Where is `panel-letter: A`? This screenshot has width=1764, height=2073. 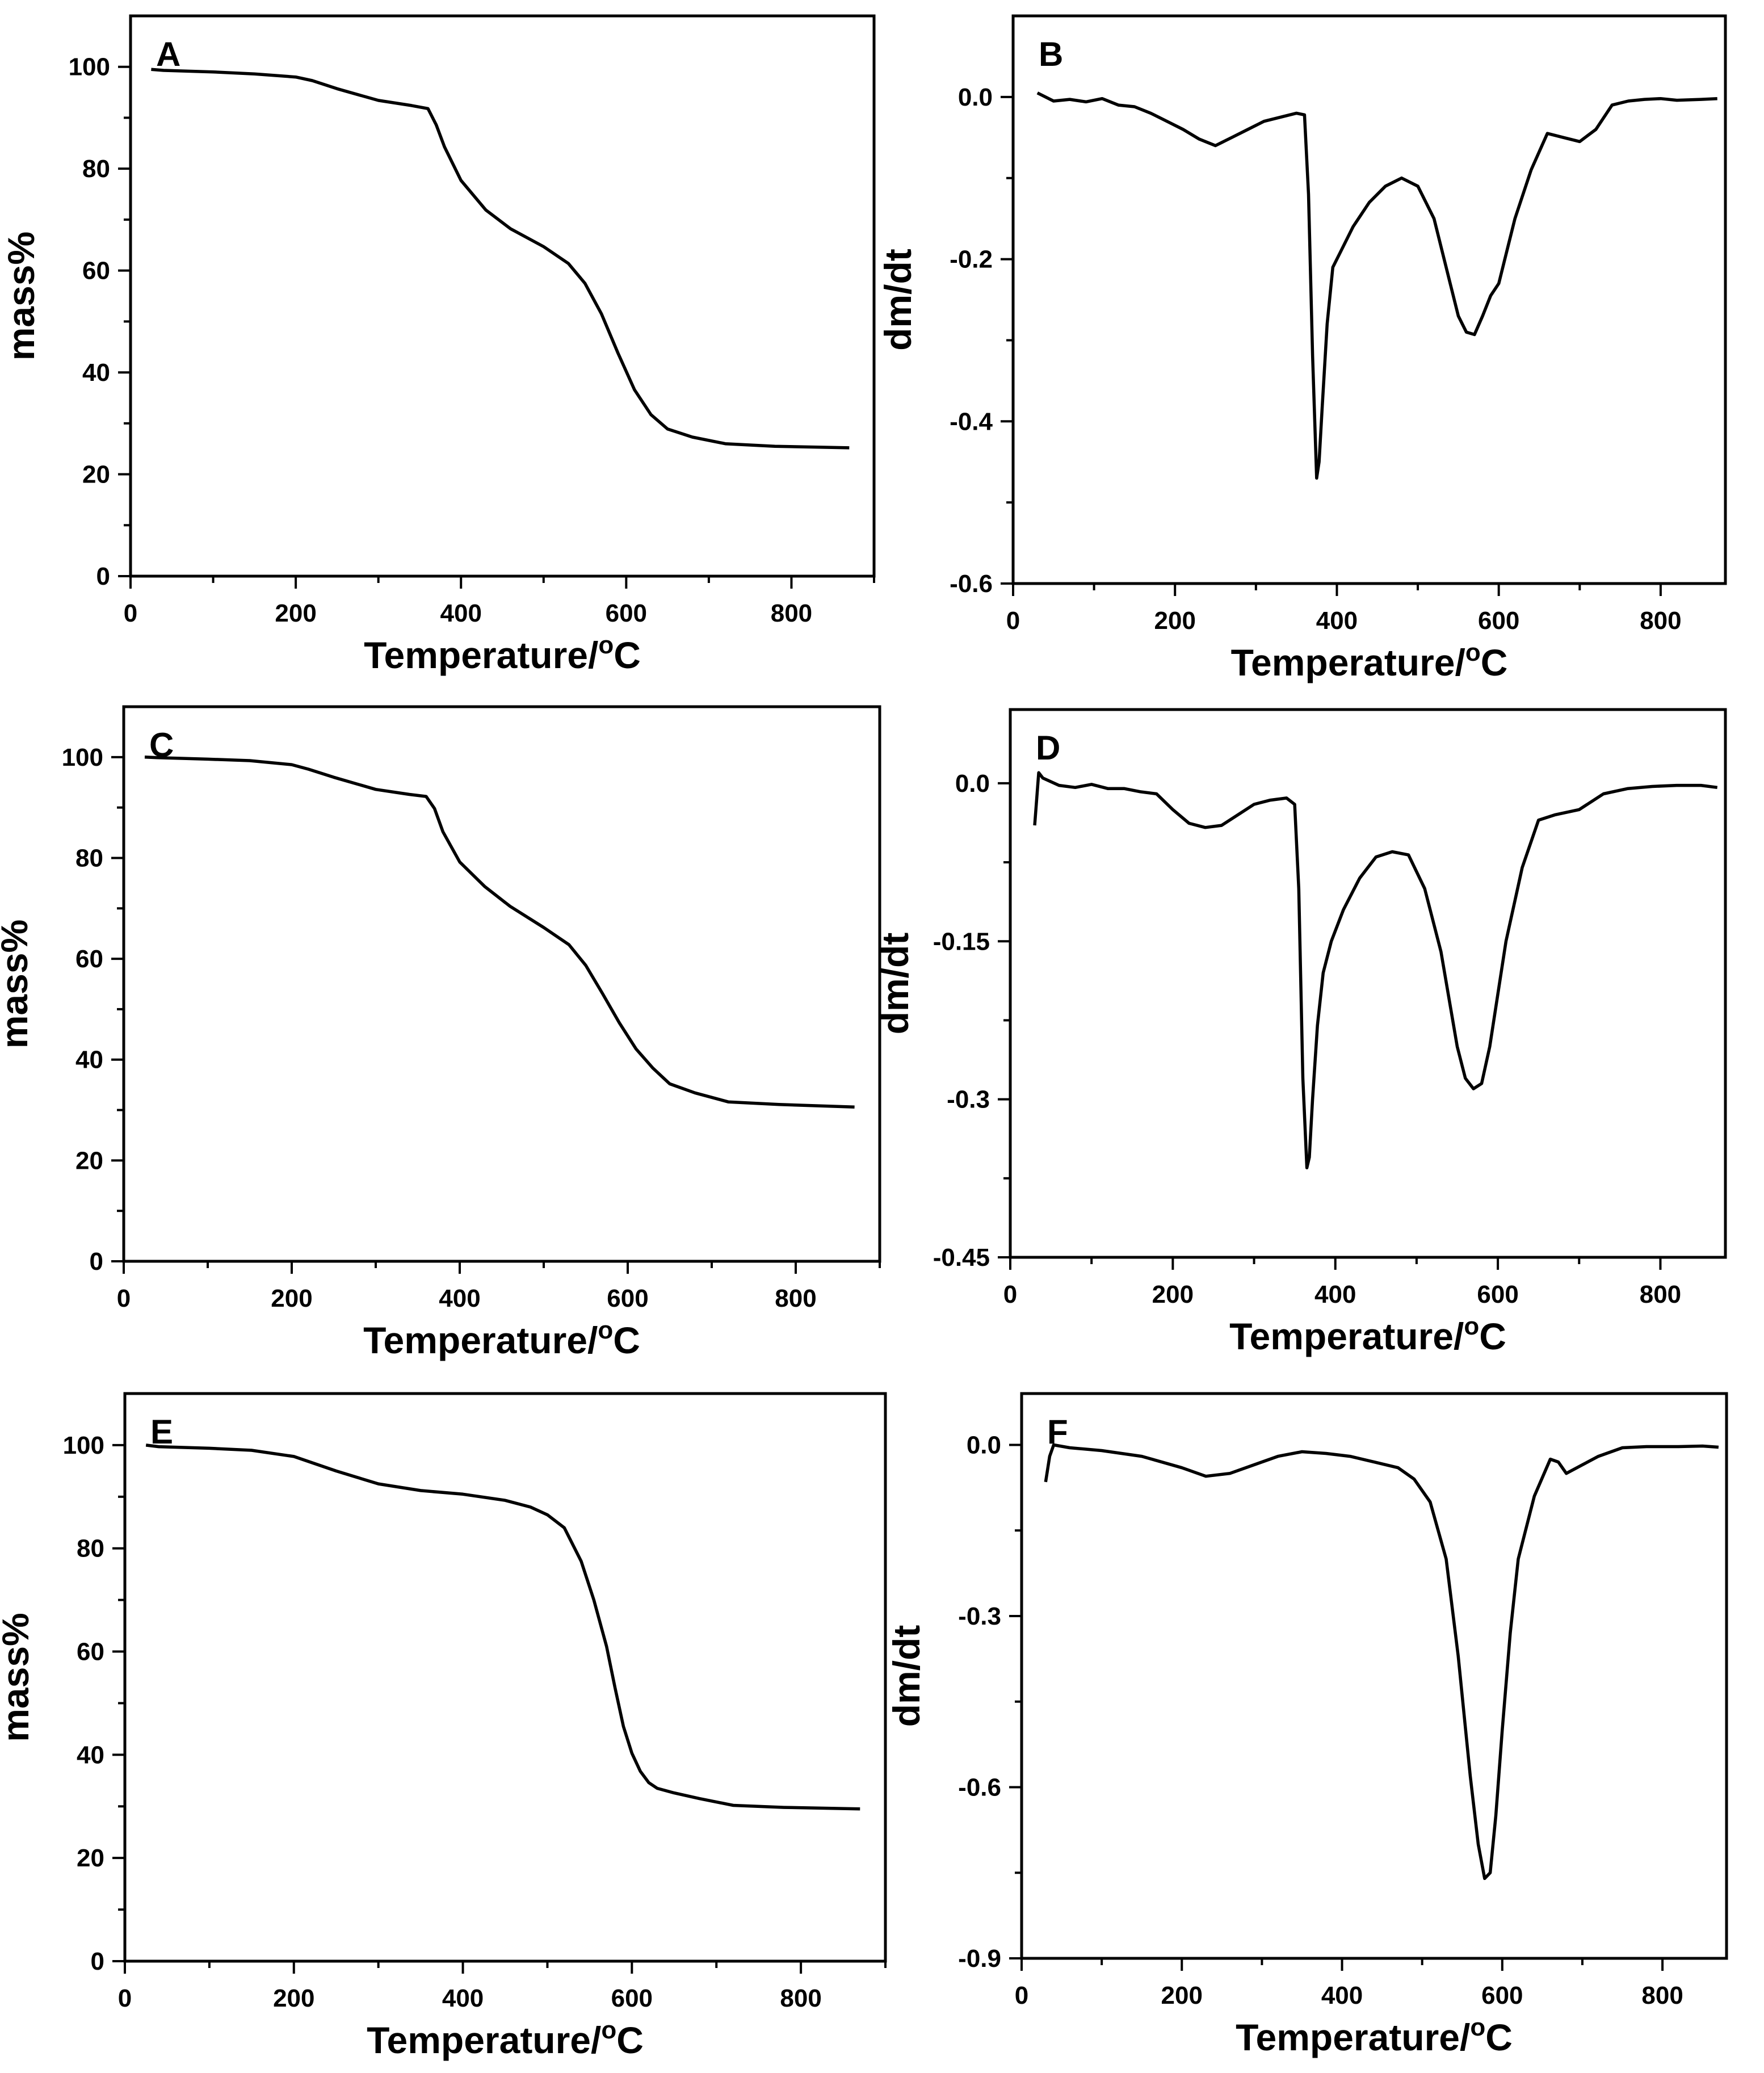 panel-letter: A is located at coordinates (168, 54).